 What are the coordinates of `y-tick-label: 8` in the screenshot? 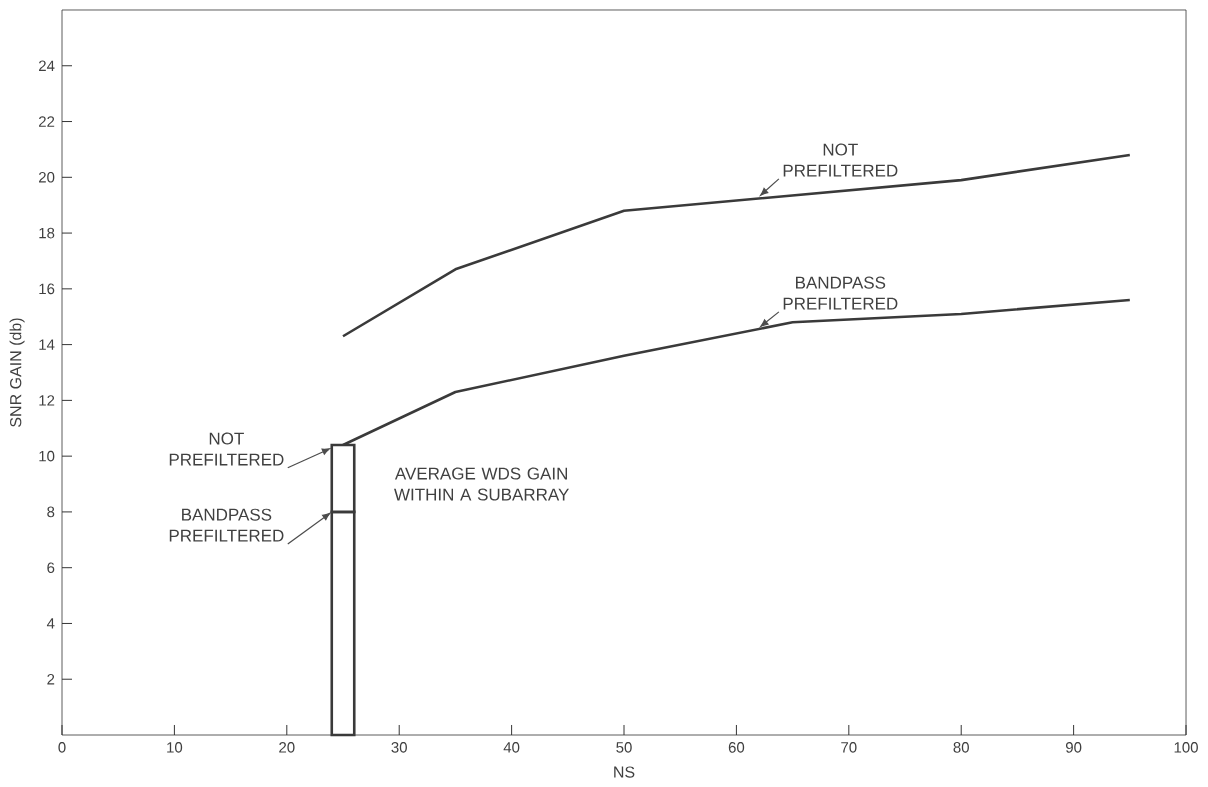 It's located at (51, 512).